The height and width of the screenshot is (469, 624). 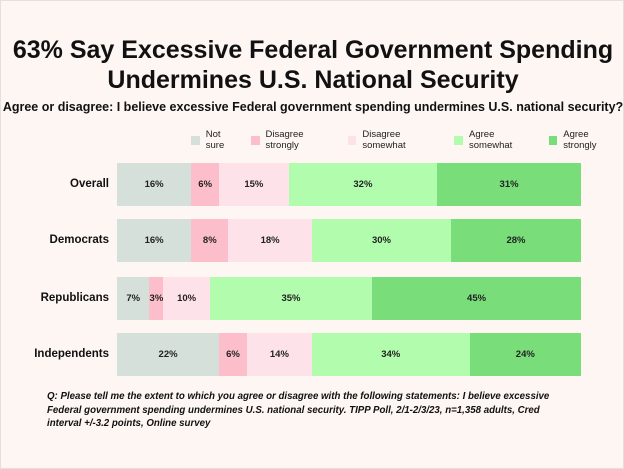 What do you see at coordinates (291, 298) in the screenshot?
I see `bar-segment: 35%` at bounding box center [291, 298].